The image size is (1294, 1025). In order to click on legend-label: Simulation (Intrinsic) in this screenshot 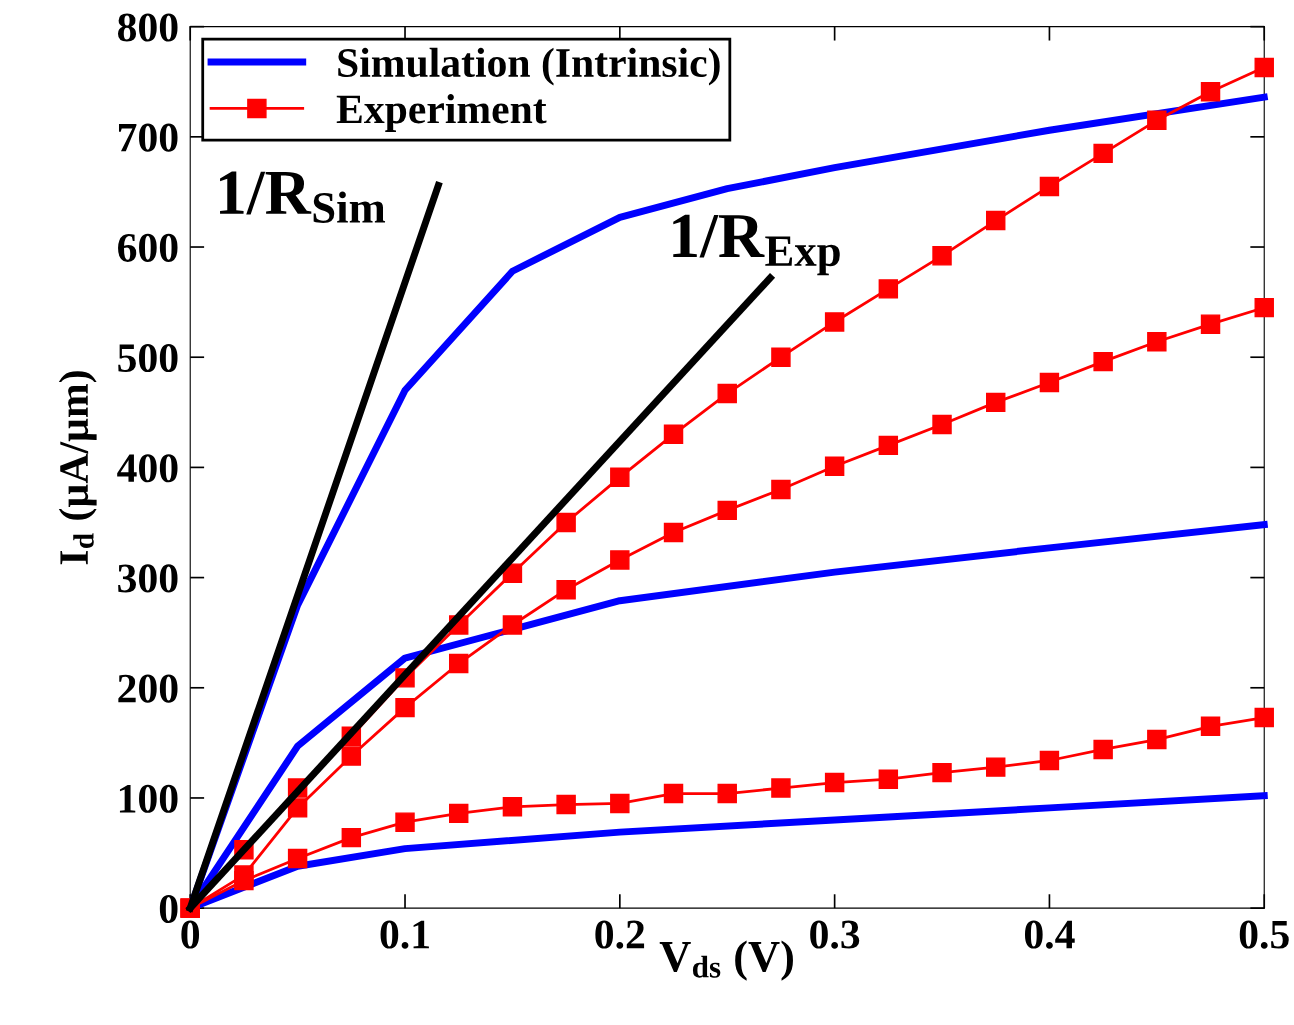, I will do `click(529, 66)`.